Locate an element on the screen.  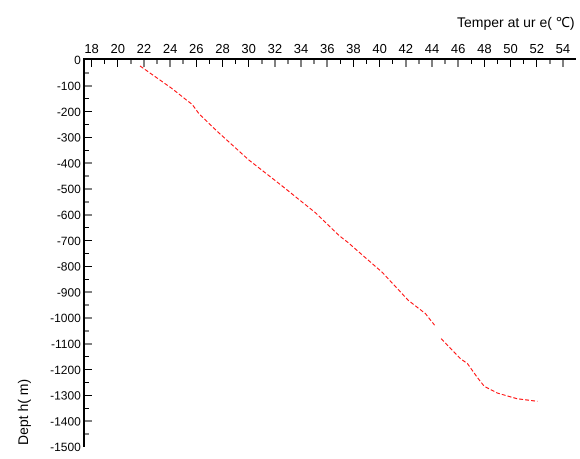
x-tick-label: 42 is located at coordinates (406, 48).